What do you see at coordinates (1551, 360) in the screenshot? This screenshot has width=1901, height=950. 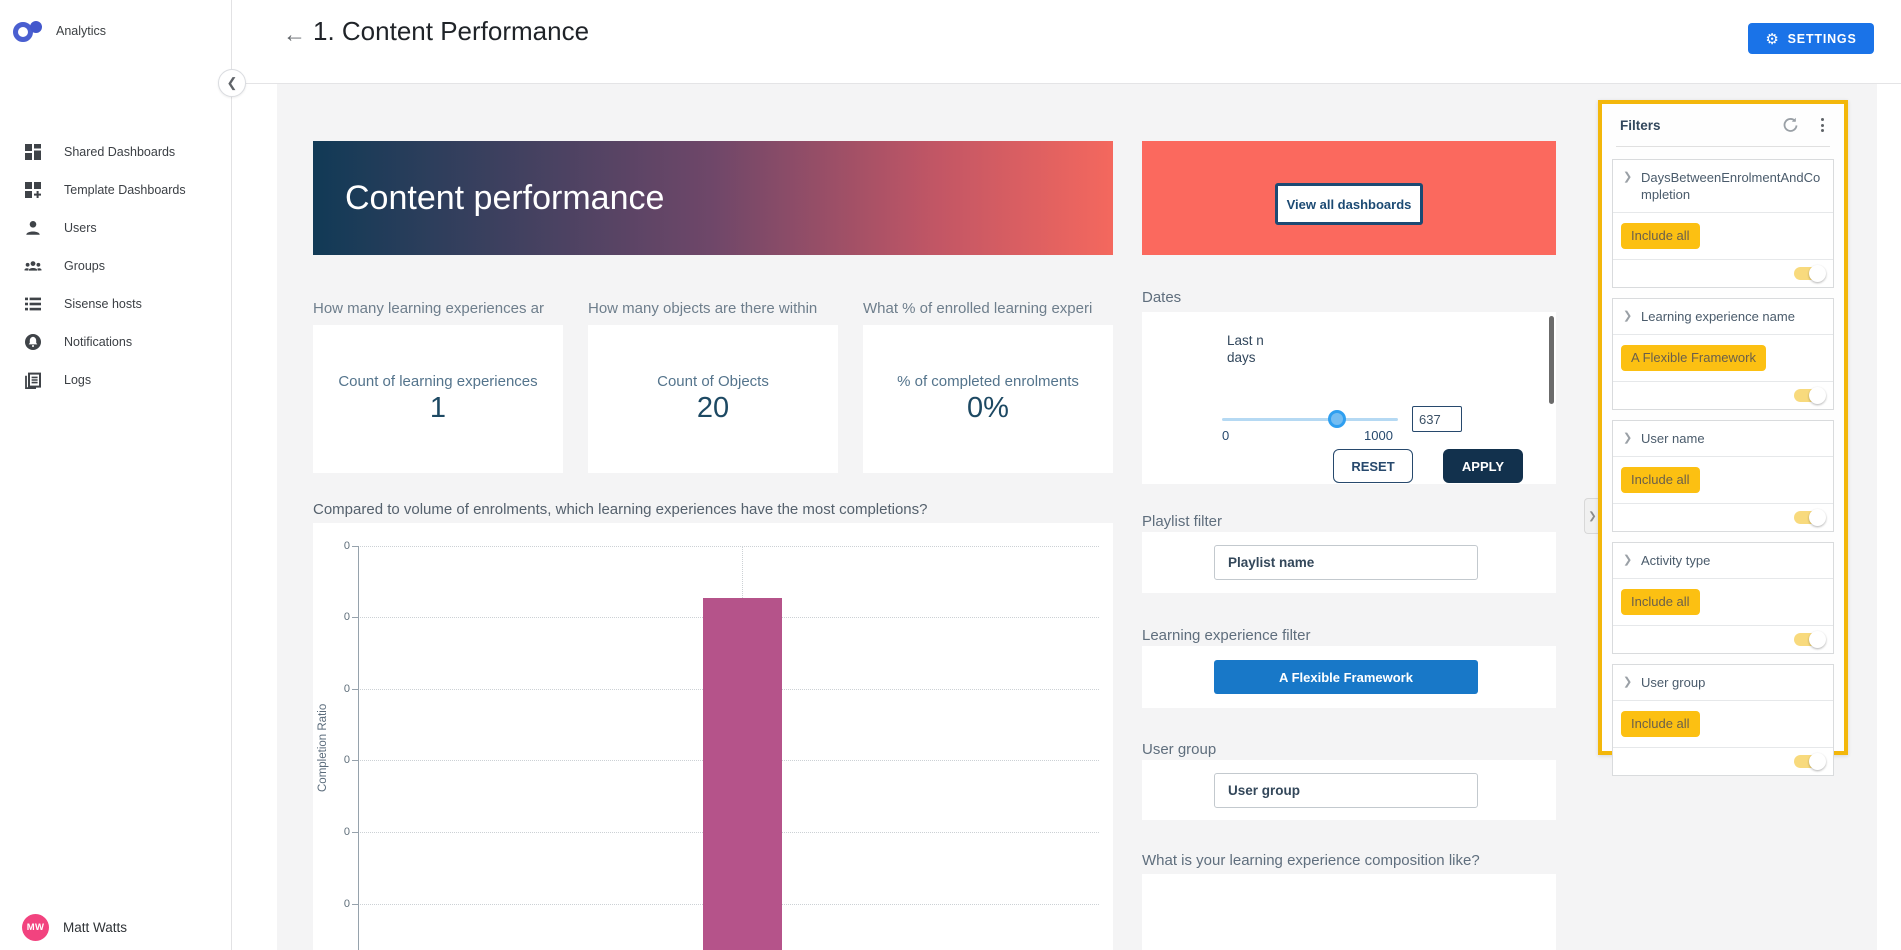 I see `scrollbar-thumb` at bounding box center [1551, 360].